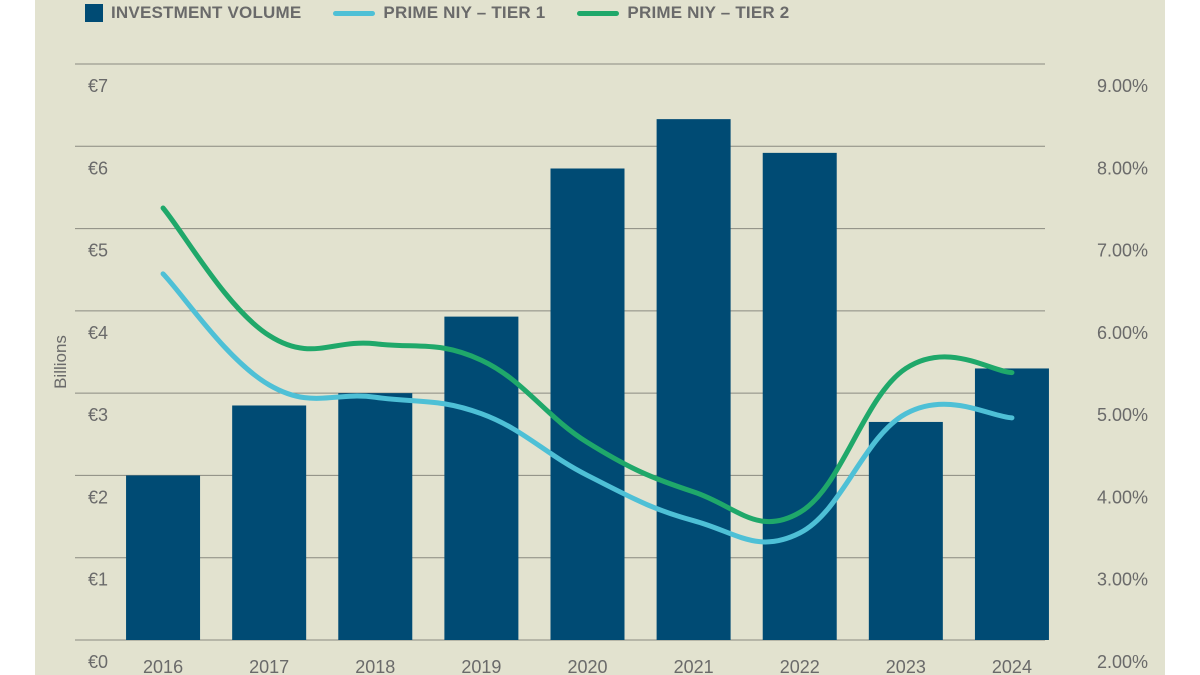 The width and height of the screenshot is (1200, 675). Describe the element at coordinates (1122, 168) in the screenshot. I see `y2-tick-label: 8.00%` at that location.